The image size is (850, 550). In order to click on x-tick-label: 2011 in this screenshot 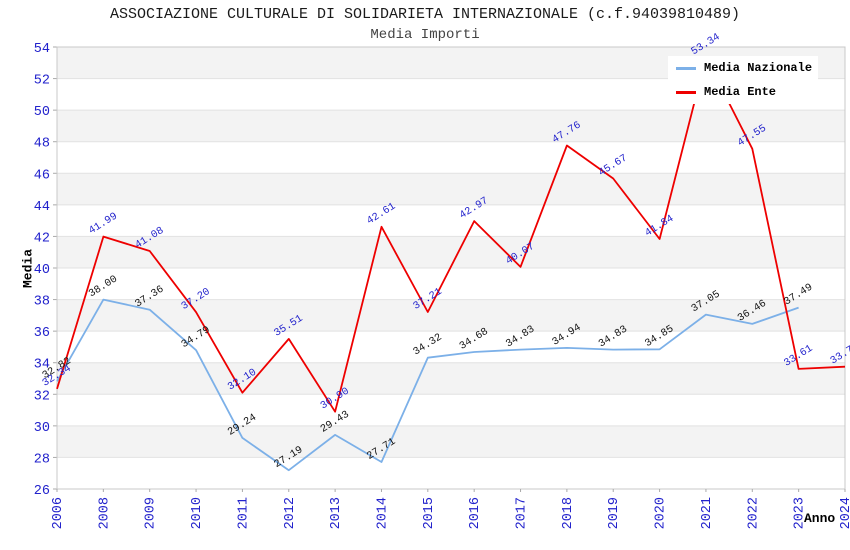, I will do `click(243, 513)`.